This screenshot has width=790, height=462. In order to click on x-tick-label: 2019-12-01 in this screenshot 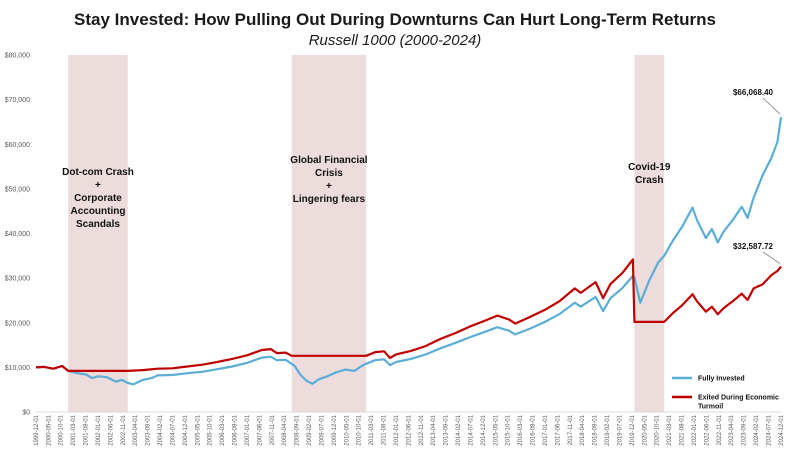, I will do `click(633, 429)`.